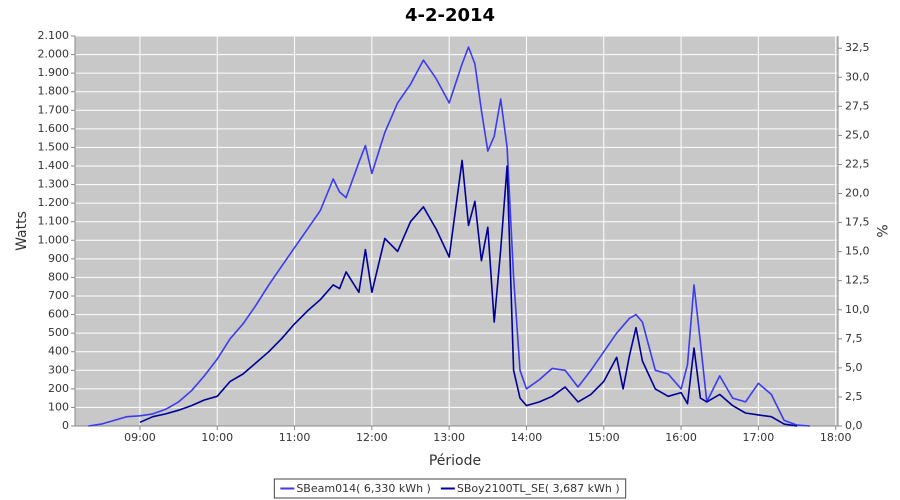 This screenshot has height=500, width=900. What do you see at coordinates (54, 72) in the screenshot?
I see `y-tick-label: 1.900` at bounding box center [54, 72].